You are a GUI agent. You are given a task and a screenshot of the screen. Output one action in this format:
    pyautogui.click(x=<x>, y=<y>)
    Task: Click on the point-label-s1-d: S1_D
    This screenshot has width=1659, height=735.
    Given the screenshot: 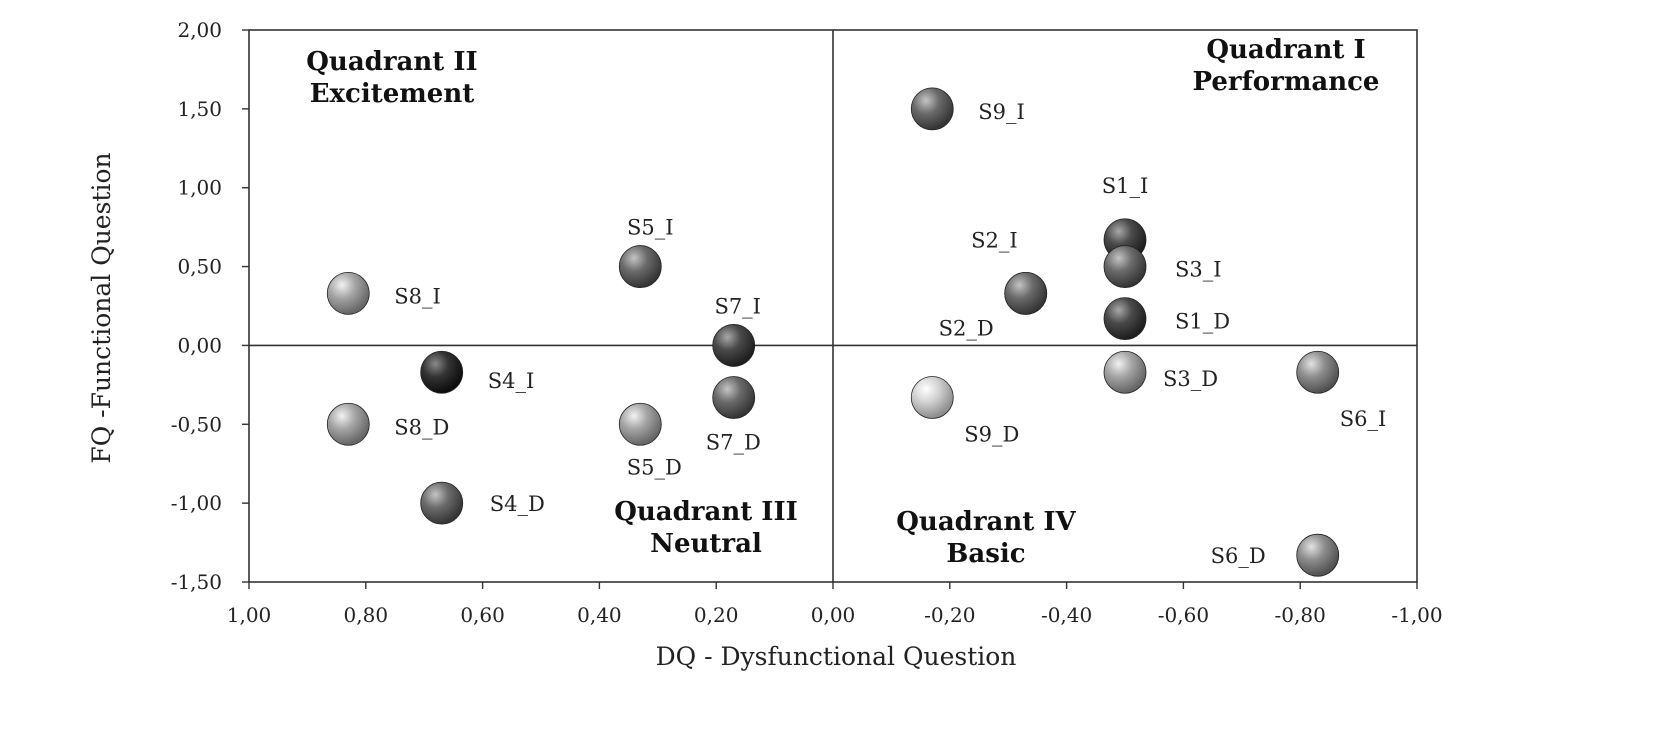 What is the action you would take?
    pyautogui.click(x=1202, y=322)
    